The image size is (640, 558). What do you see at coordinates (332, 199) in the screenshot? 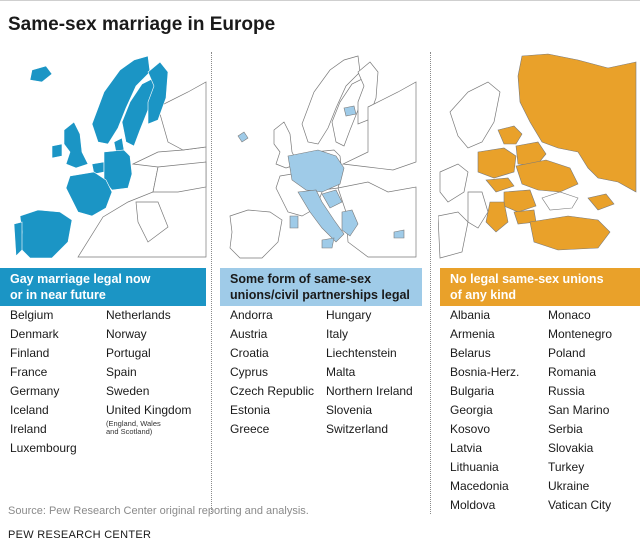
I see `shape-croatia` at bounding box center [332, 199].